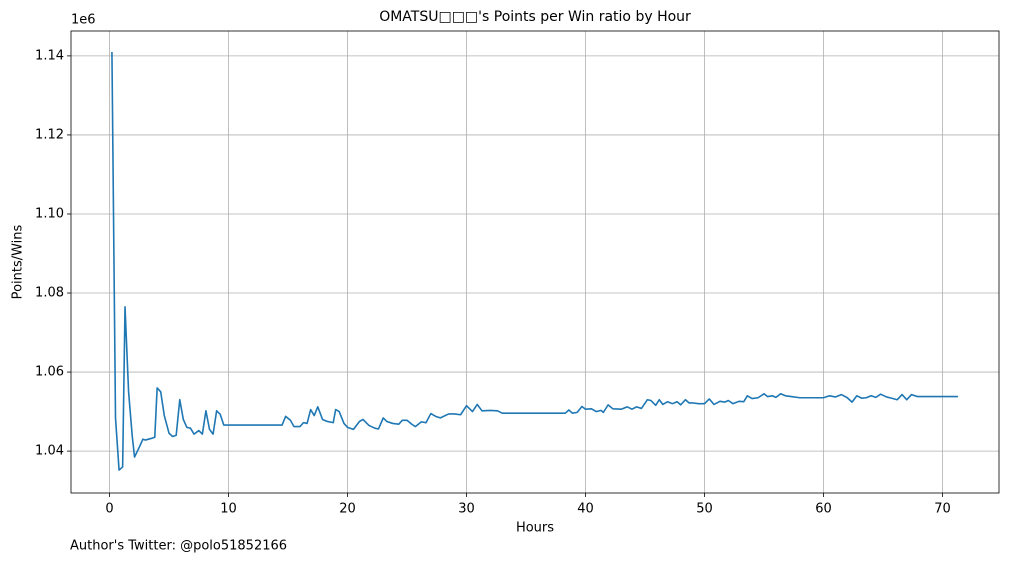  I want to click on x-axis-label: Hours, so click(535, 528).